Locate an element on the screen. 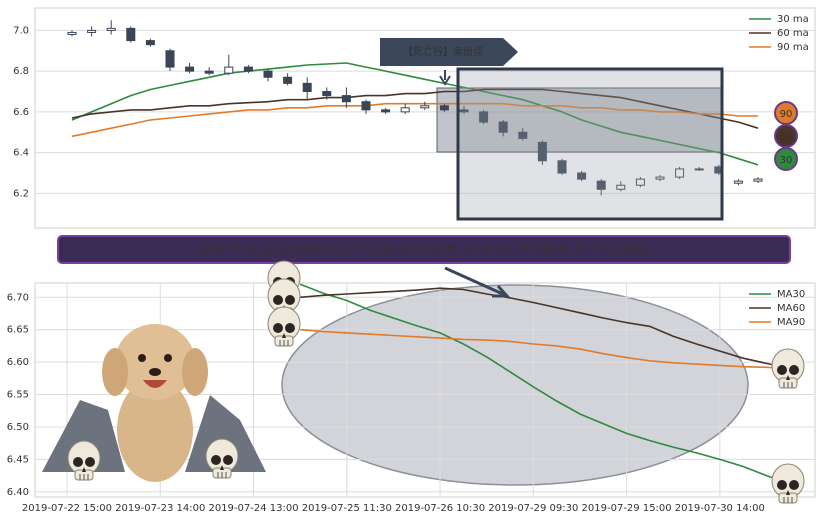 The width and height of the screenshot is (822, 520). end-badge is located at coordinates (786, 159).